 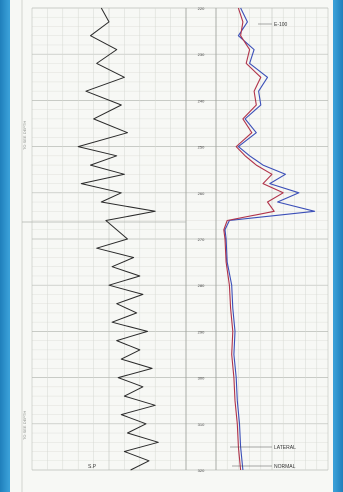 I want to click on depth-label: 270, so click(x=201, y=239).